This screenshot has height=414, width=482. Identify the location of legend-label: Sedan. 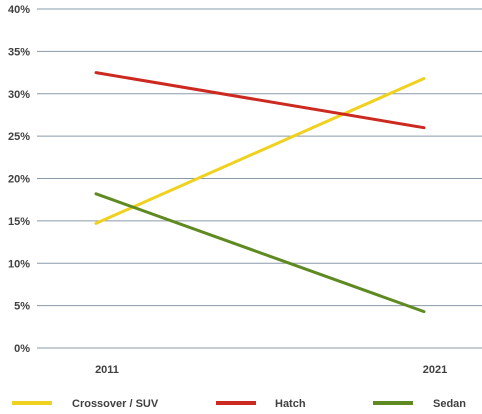
(449, 404).